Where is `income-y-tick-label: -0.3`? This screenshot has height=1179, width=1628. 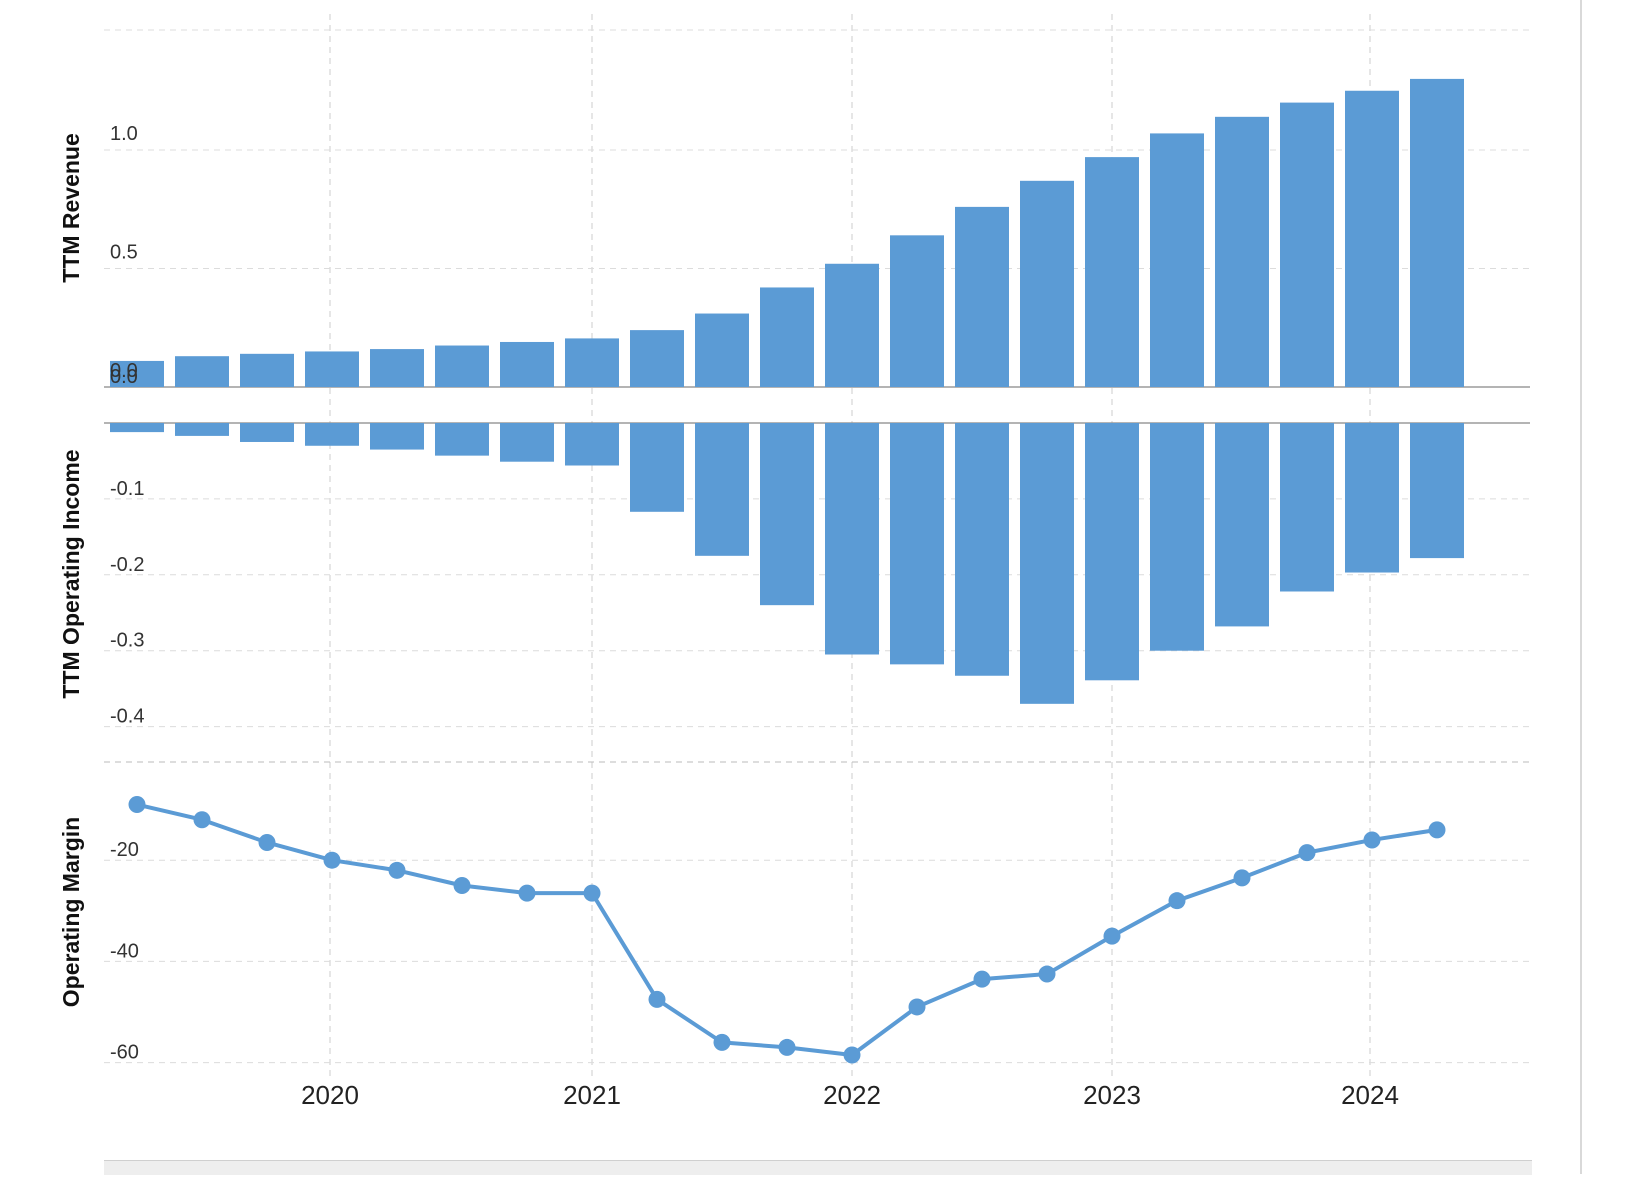 income-y-tick-label: -0.3 is located at coordinates (127, 641).